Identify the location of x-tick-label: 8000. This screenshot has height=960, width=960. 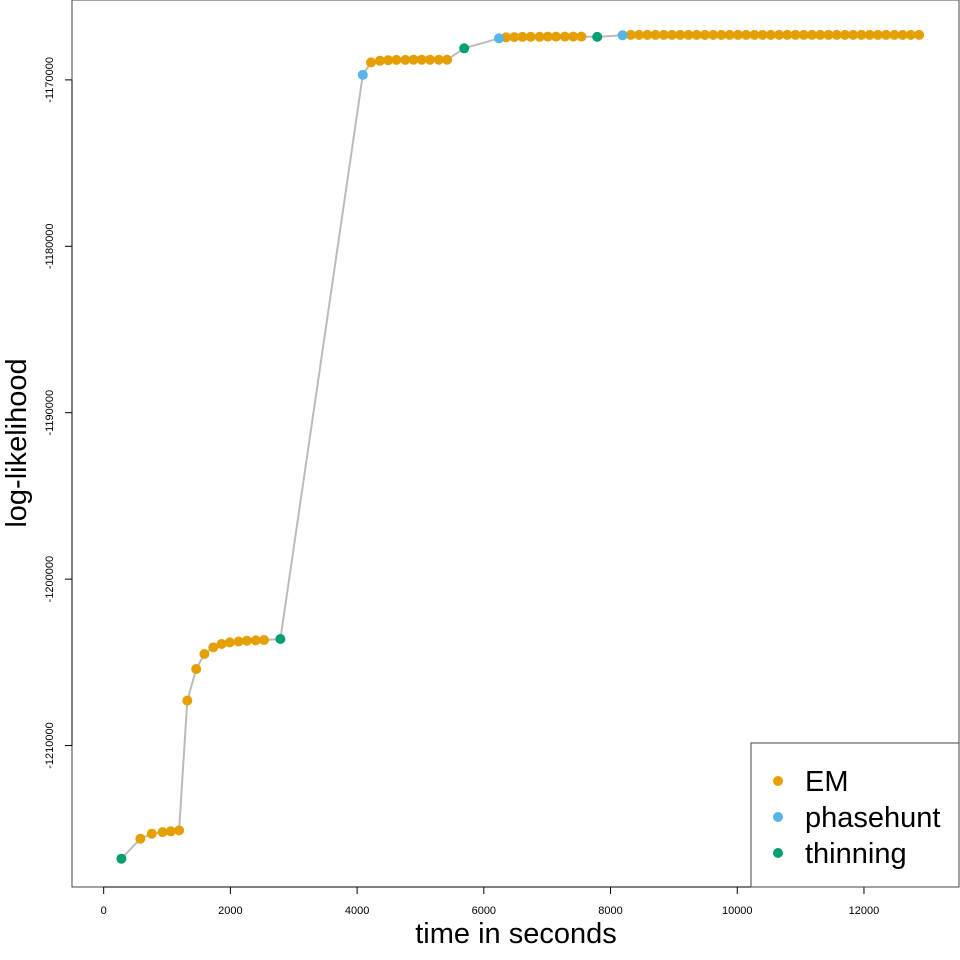
(610, 911).